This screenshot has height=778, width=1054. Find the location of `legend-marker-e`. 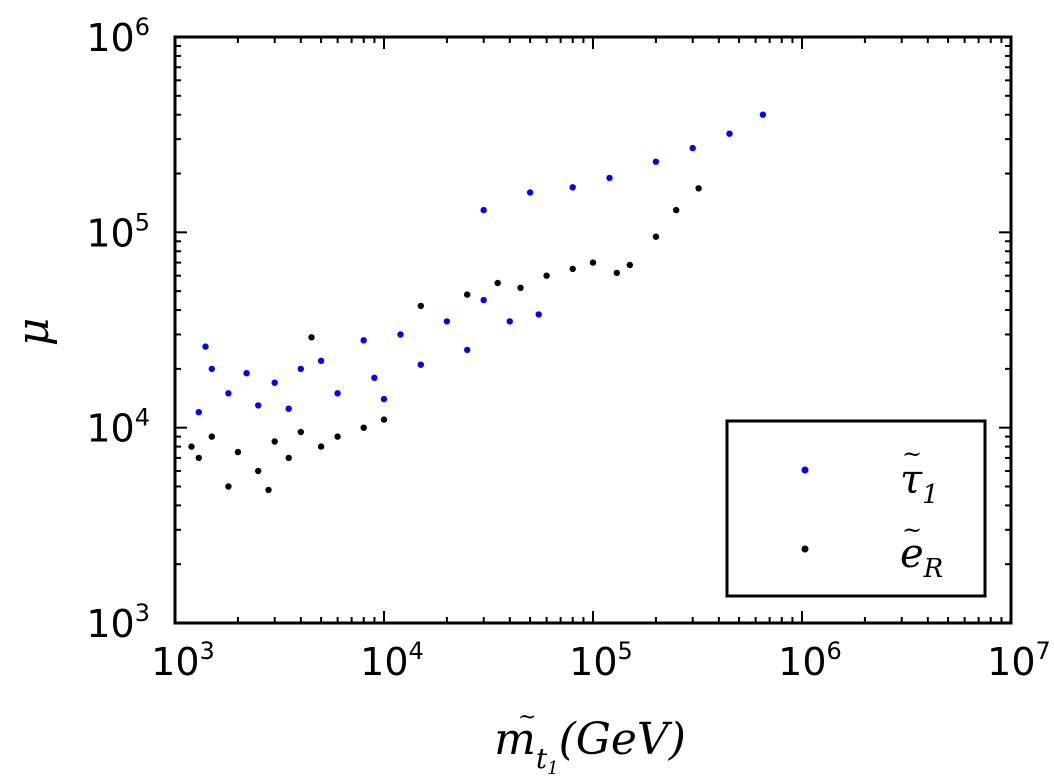

legend-marker-e is located at coordinates (805, 549).